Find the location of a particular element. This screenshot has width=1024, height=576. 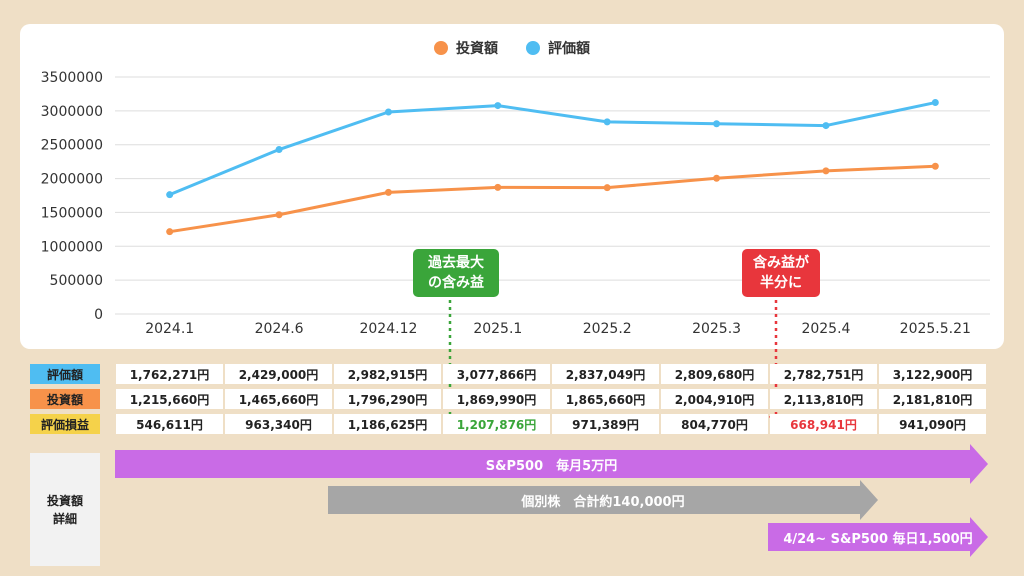

x-tick-label: 2025.3 is located at coordinates (716, 329).